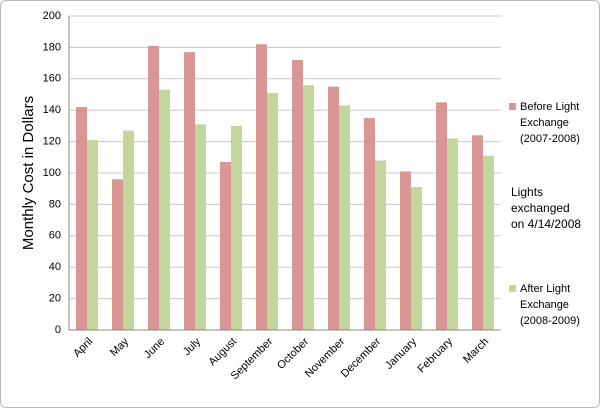 The width and height of the screenshot is (600, 408). I want to click on x-tick-label: June, so click(154, 348).